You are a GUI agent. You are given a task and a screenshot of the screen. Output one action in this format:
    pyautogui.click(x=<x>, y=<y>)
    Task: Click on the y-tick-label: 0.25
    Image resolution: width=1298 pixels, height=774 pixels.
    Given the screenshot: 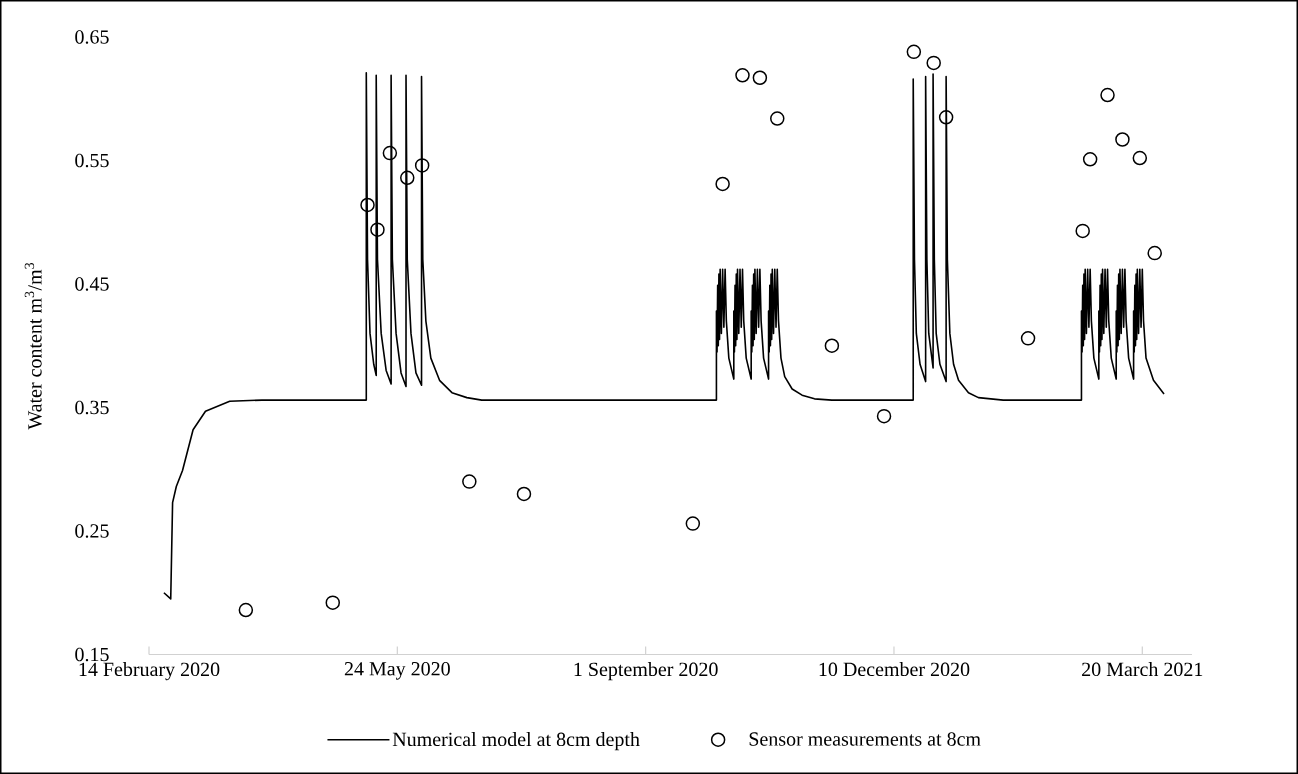 What is the action you would take?
    pyautogui.click(x=92, y=531)
    